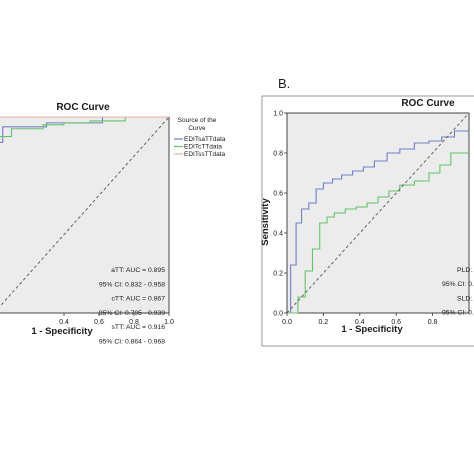 Image resolution: width=474 pixels, height=474 pixels. I want to click on panel-b-y-tick-label: 1.0, so click(278, 114).